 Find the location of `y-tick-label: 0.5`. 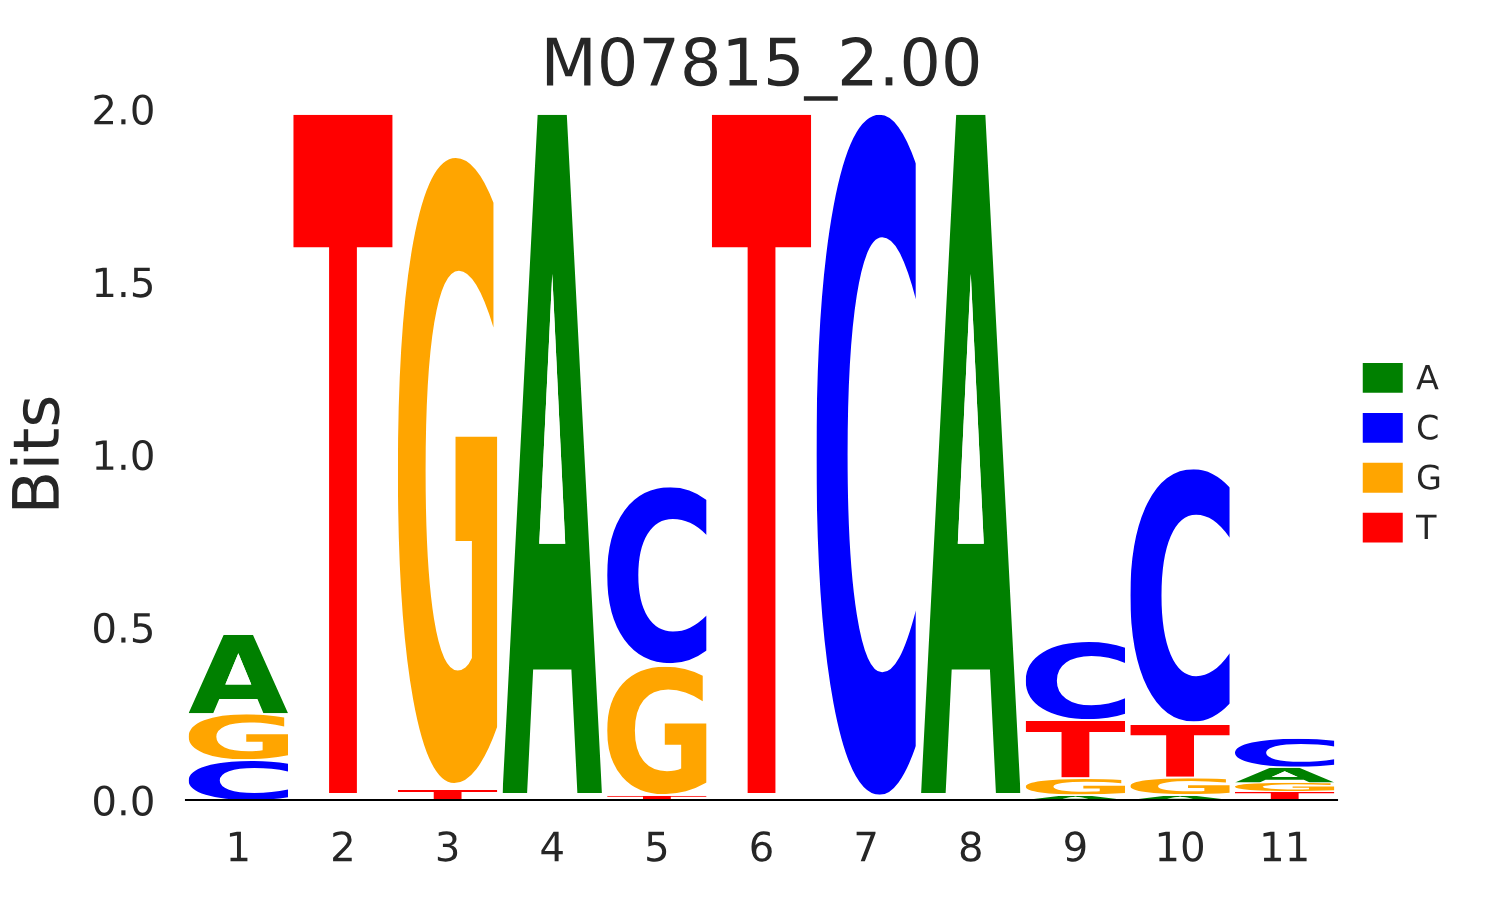

y-tick-label: 0.5 is located at coordinates (123, 628).